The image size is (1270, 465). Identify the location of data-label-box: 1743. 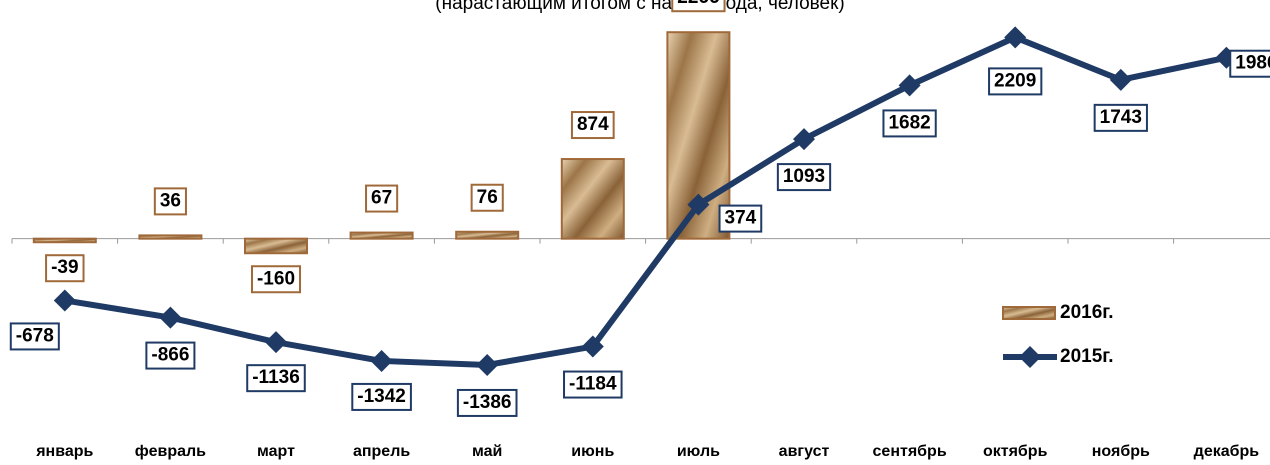
(1120, 117).